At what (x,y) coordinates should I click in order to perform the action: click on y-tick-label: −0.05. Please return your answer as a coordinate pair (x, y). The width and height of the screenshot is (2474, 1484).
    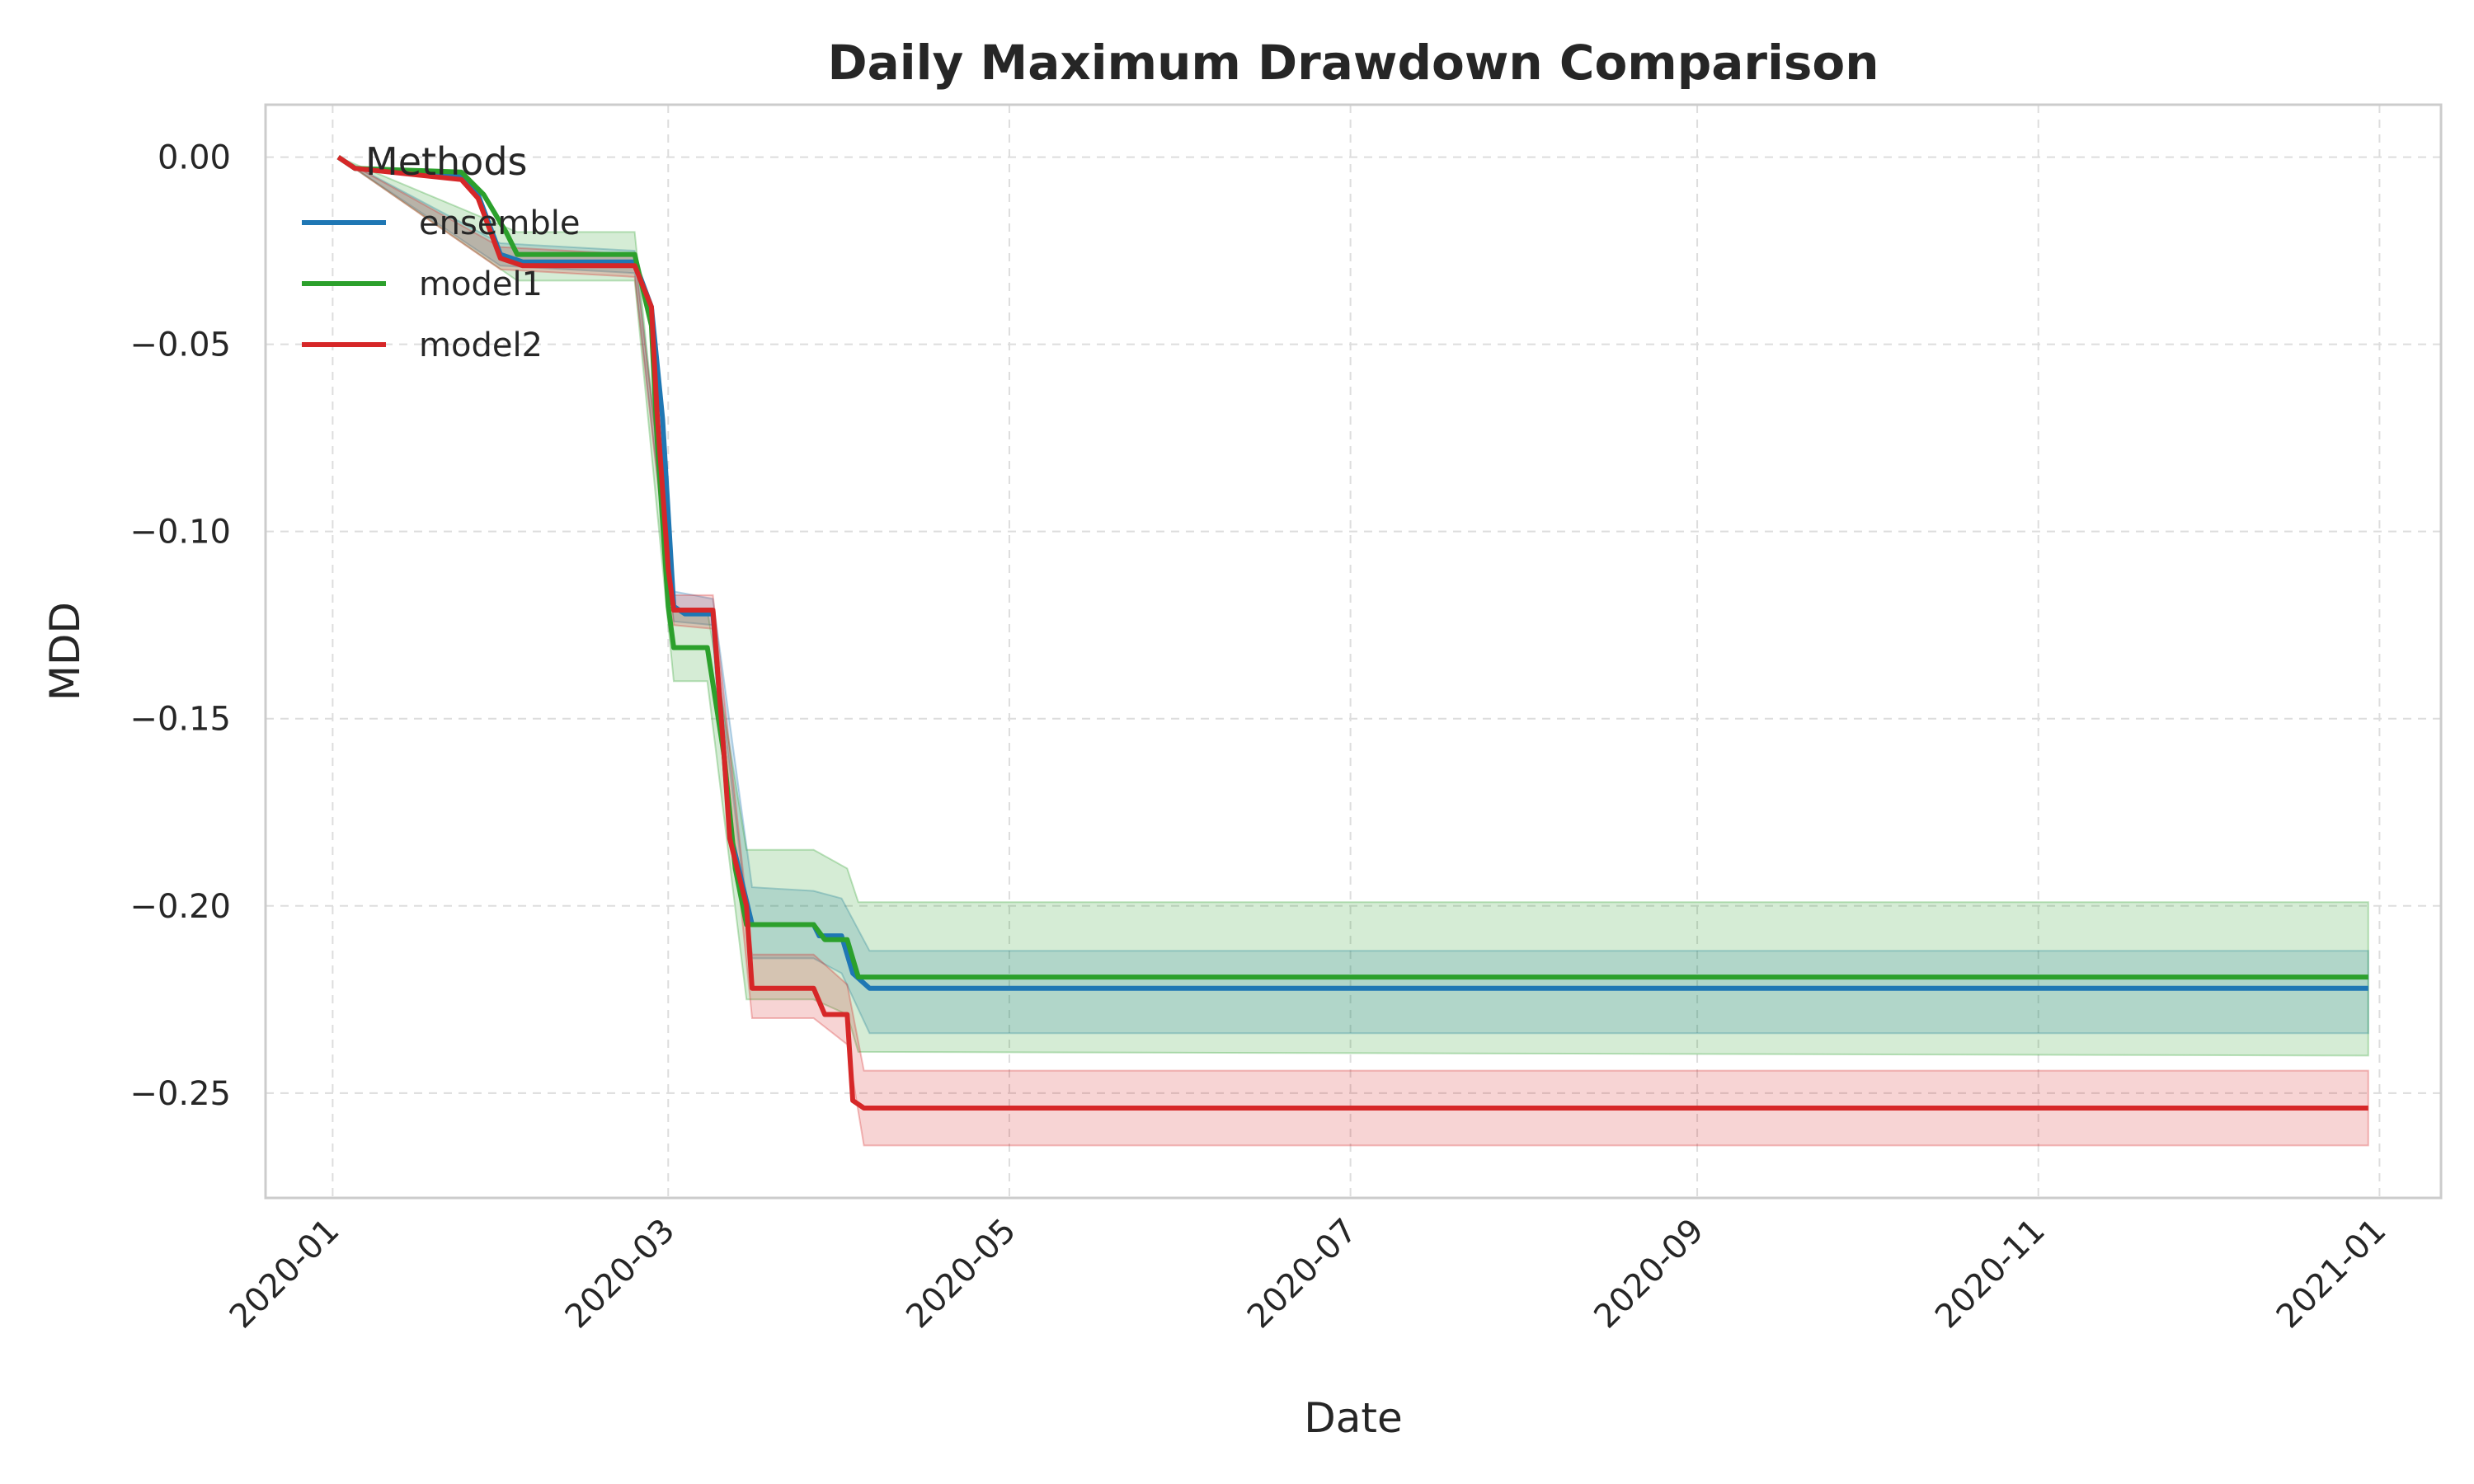
    Looking at the image, I should click on (180, 345).